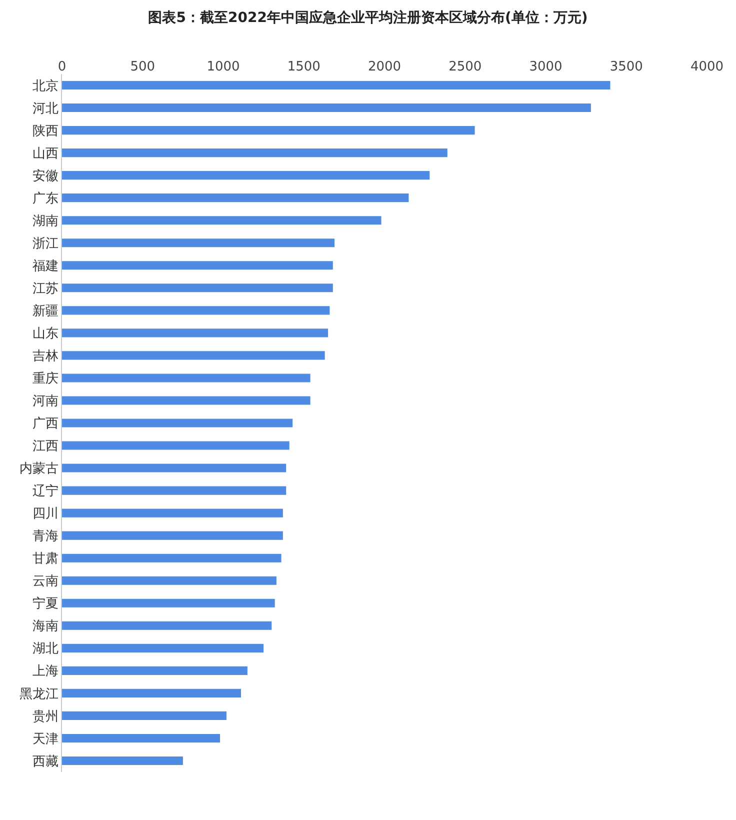 The image size is (736, 820). I want to click on y-tick-label: 山西, so click(45, 154).